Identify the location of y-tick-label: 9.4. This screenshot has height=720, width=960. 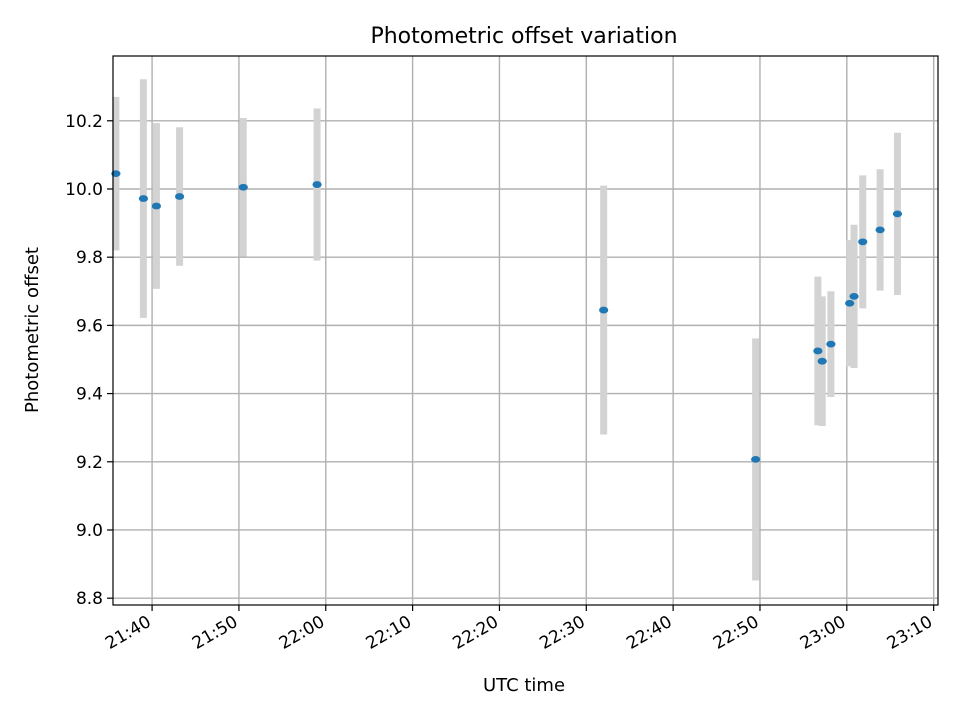
(89, 395).